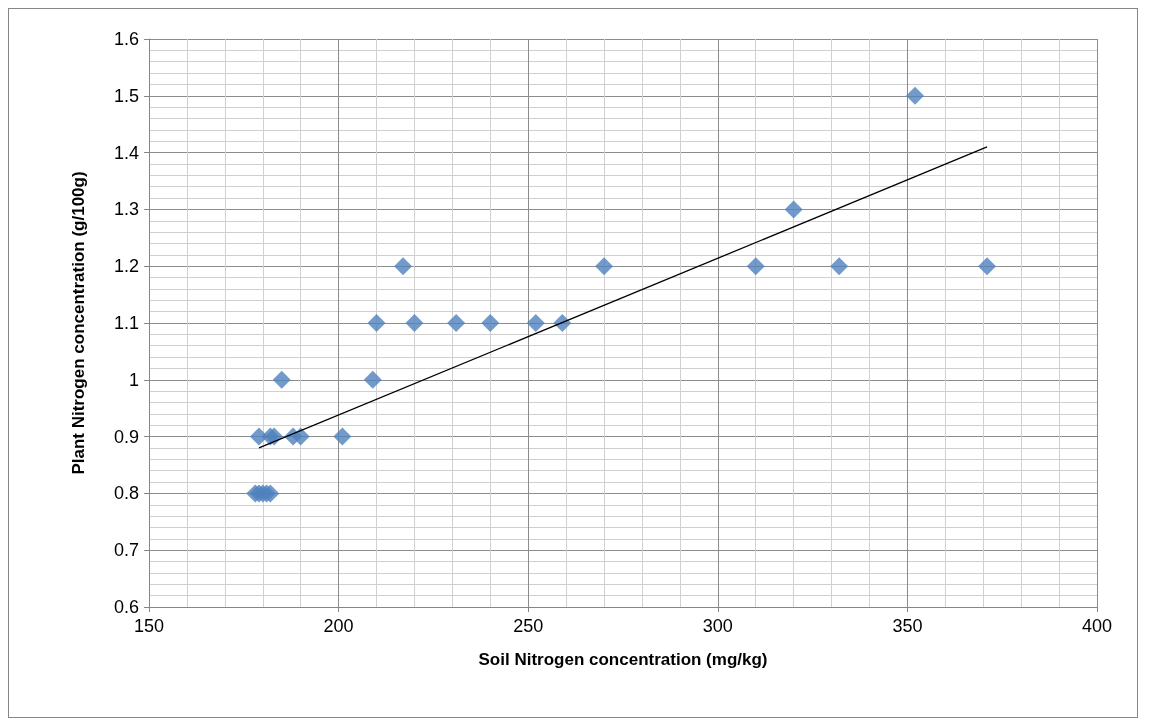 This screenshot has height=727, width=1149. What do you see at coordinates (126, 266) in the screenshot?
I see `y-tick-label: 1.2` at bounding box center [126, 266].